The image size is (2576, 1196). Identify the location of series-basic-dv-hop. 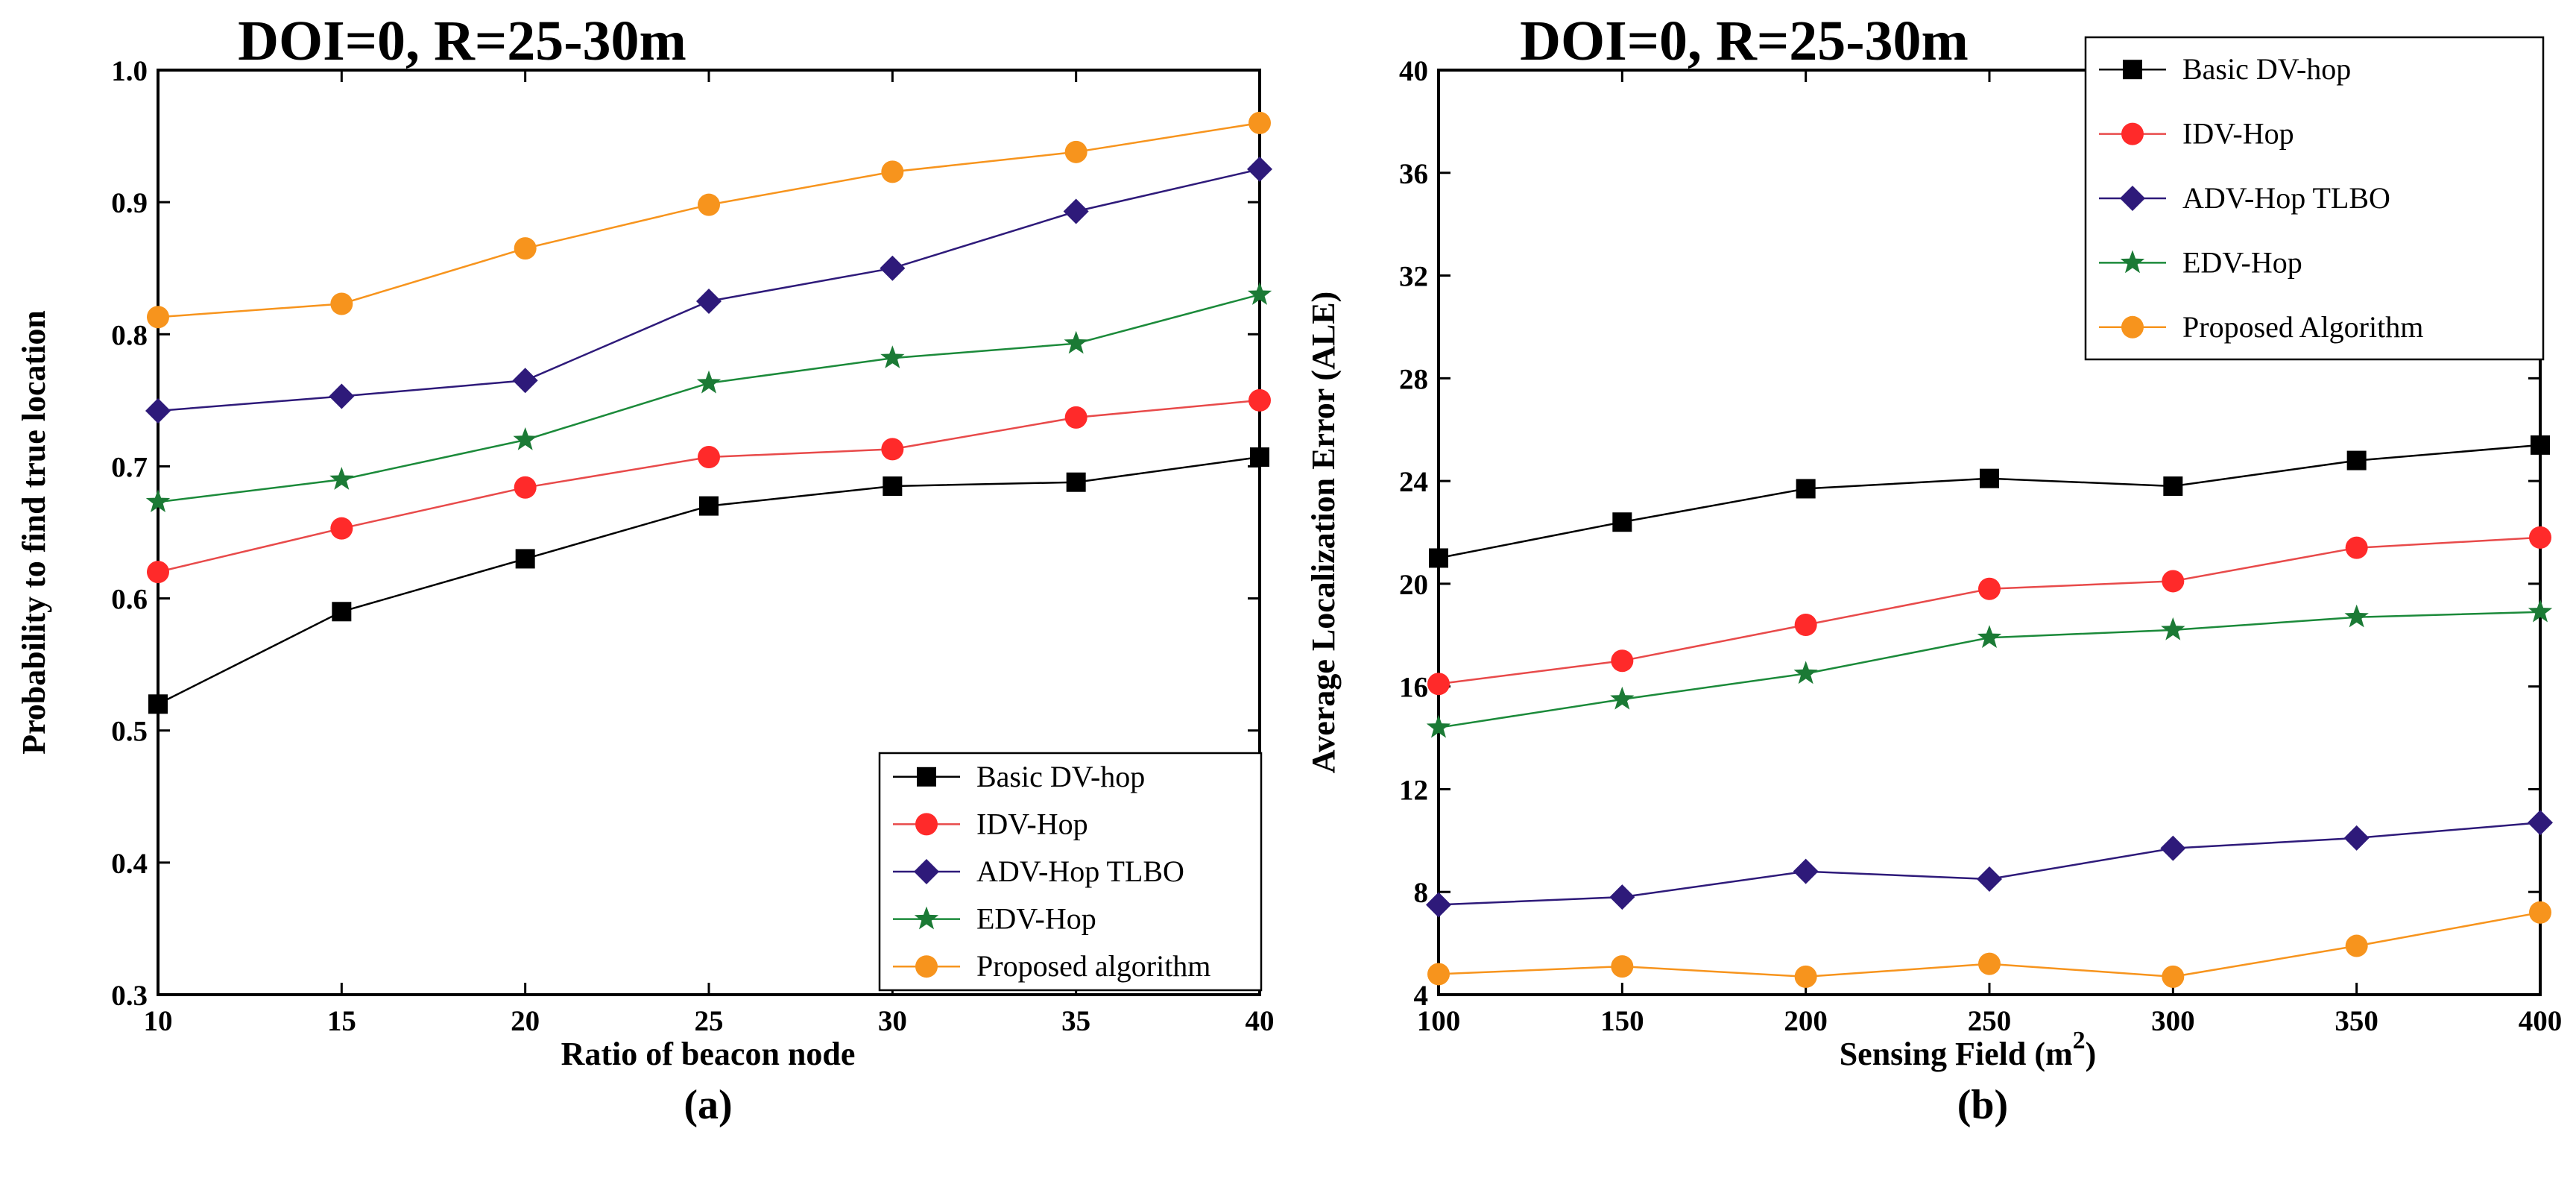
(709, 580).